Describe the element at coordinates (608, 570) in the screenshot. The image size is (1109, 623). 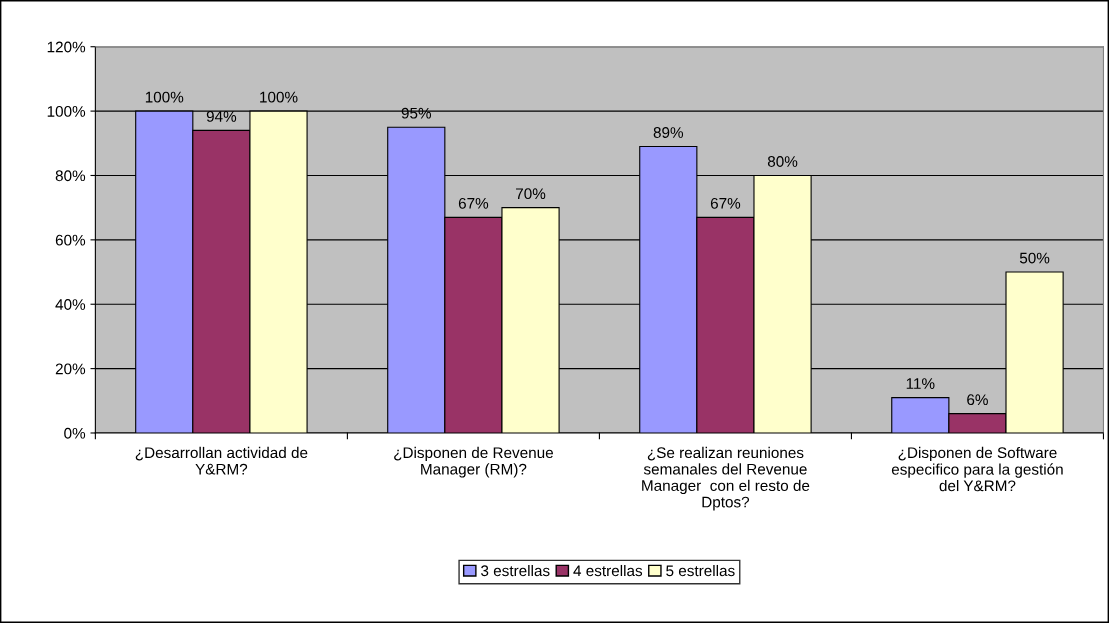
I see `legend-label: 4 estrellas` at that location.